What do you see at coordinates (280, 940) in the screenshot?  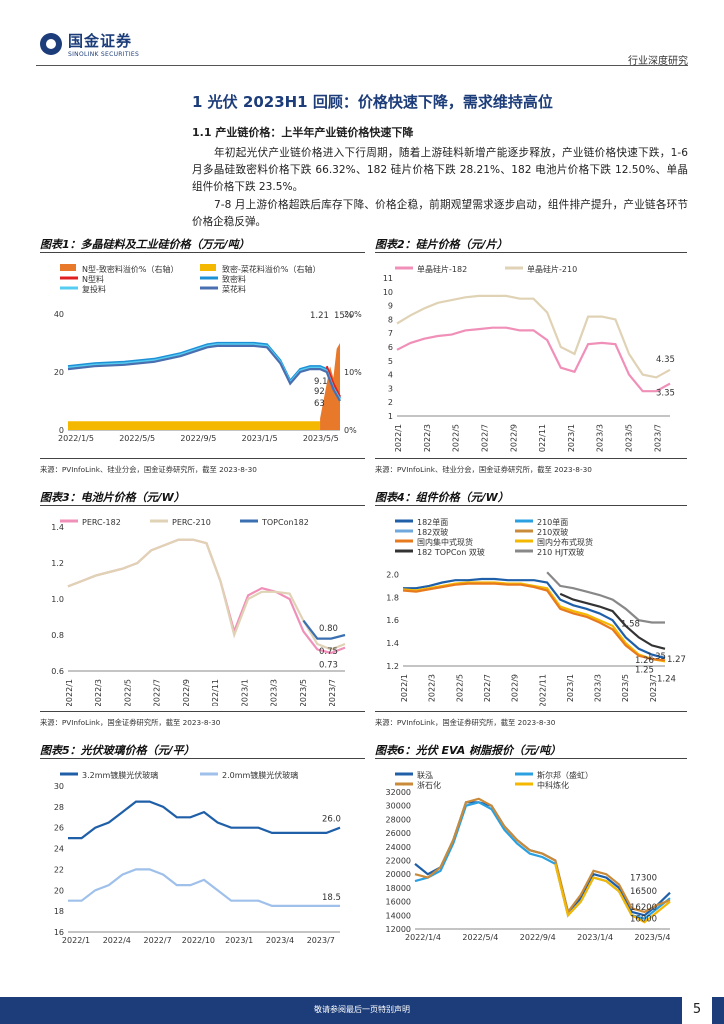 I see `x-tick-5: 2023/4` at bounding box center [280, 940].